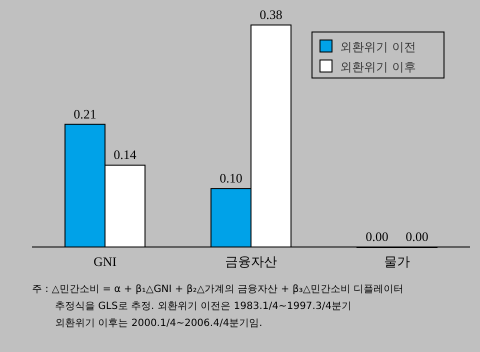 This screenshot has height=352, width=480. I want to click on data-label: 0.38, so click(271, 14).